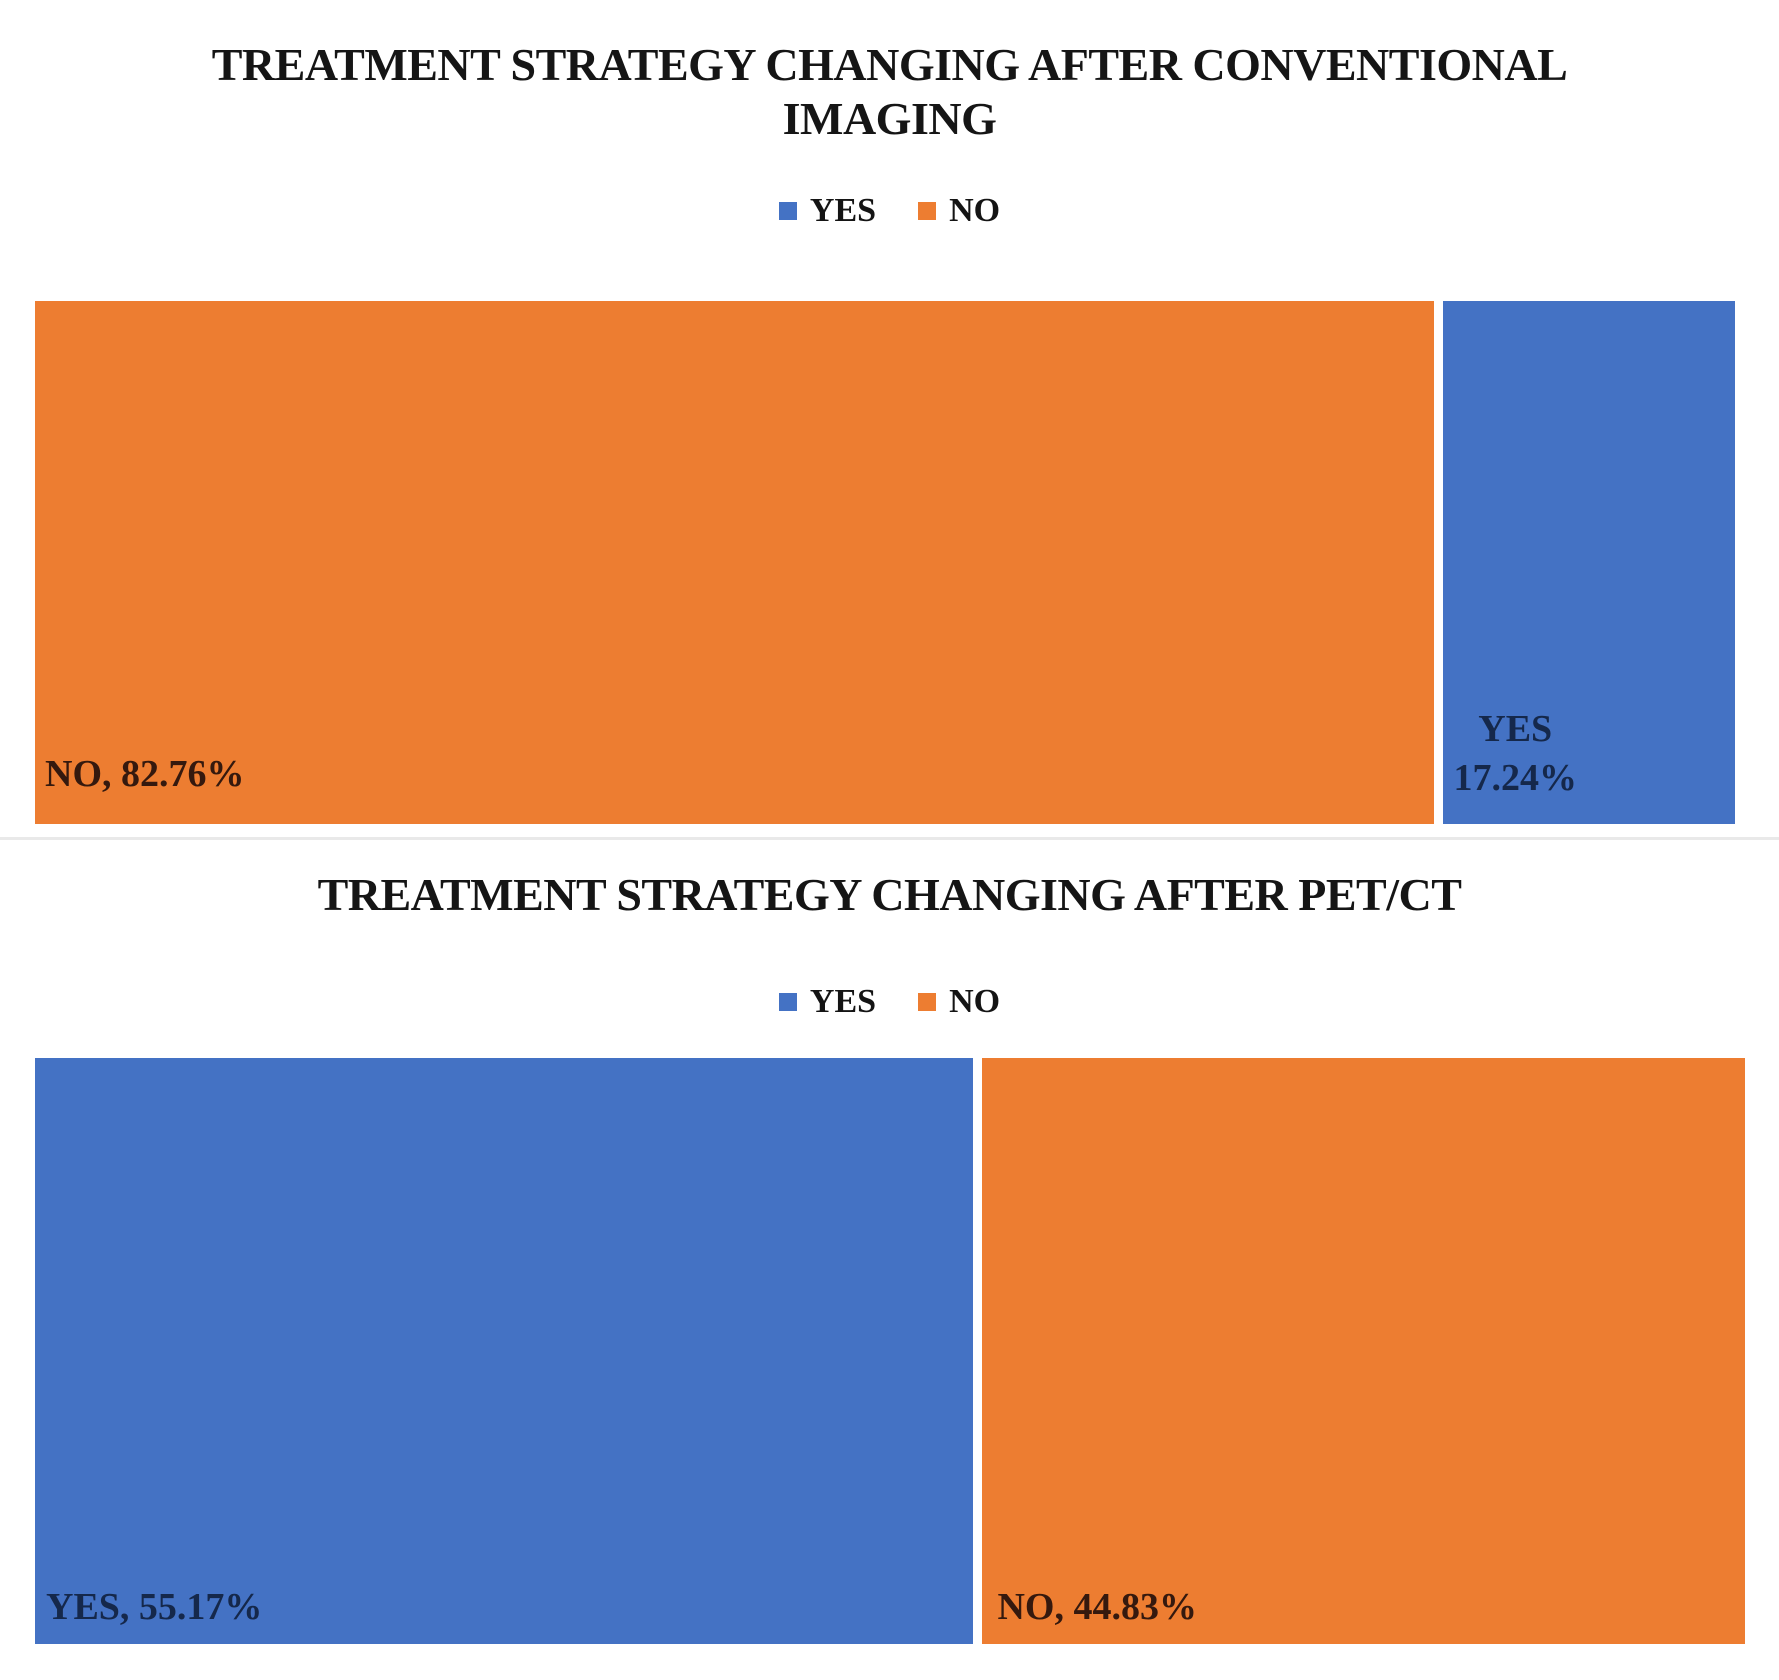 This screenshot has height=1680, width=1779. I want to click on legend-conventional: YES NO, so click(889, 211).